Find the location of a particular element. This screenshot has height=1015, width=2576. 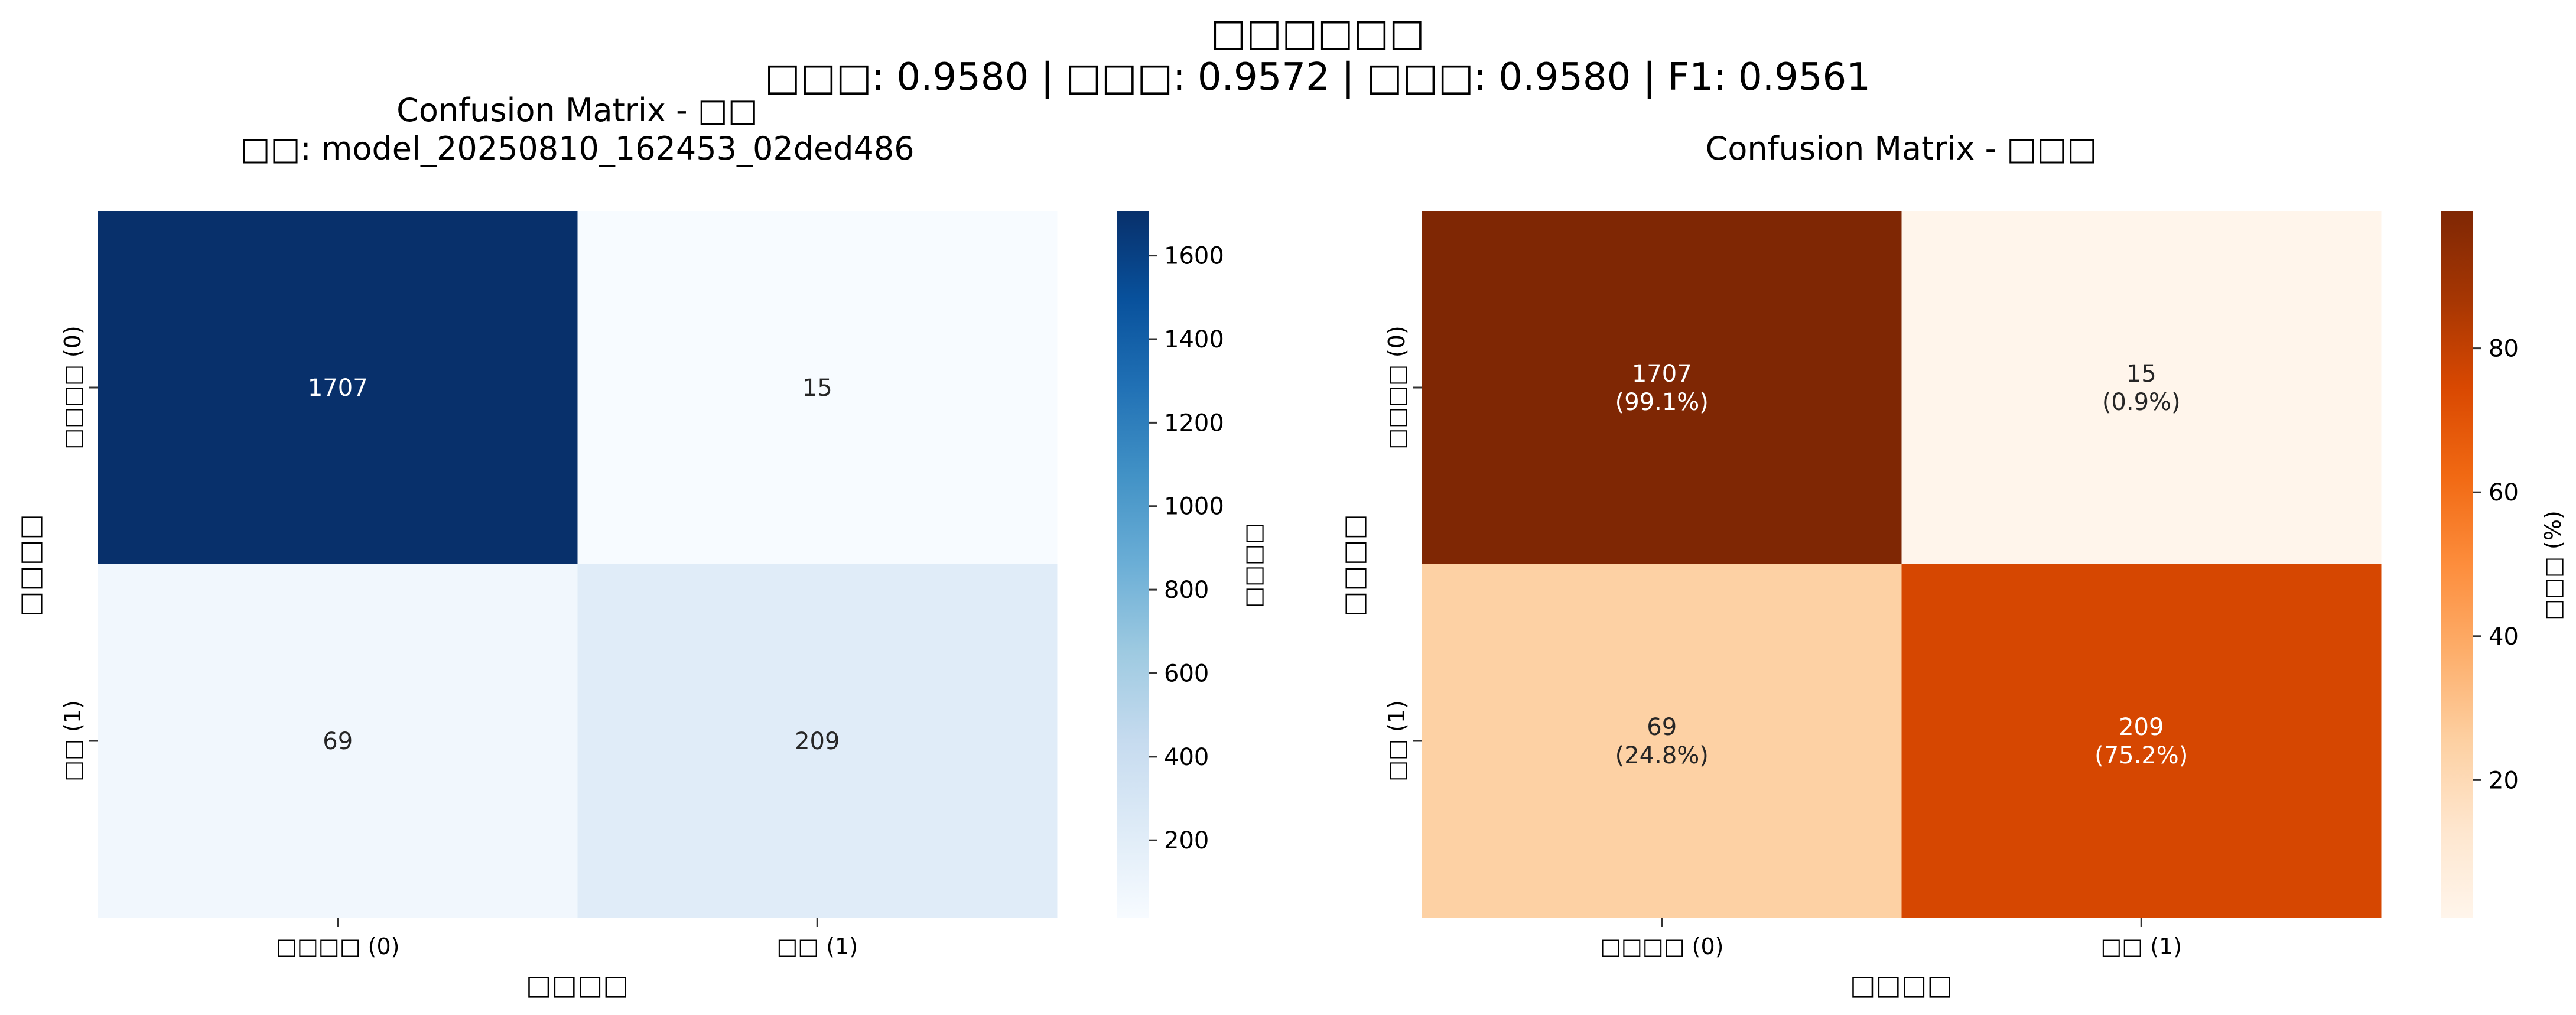

colorbar-tick-label: 80 is located at coordinates (2504, 349).